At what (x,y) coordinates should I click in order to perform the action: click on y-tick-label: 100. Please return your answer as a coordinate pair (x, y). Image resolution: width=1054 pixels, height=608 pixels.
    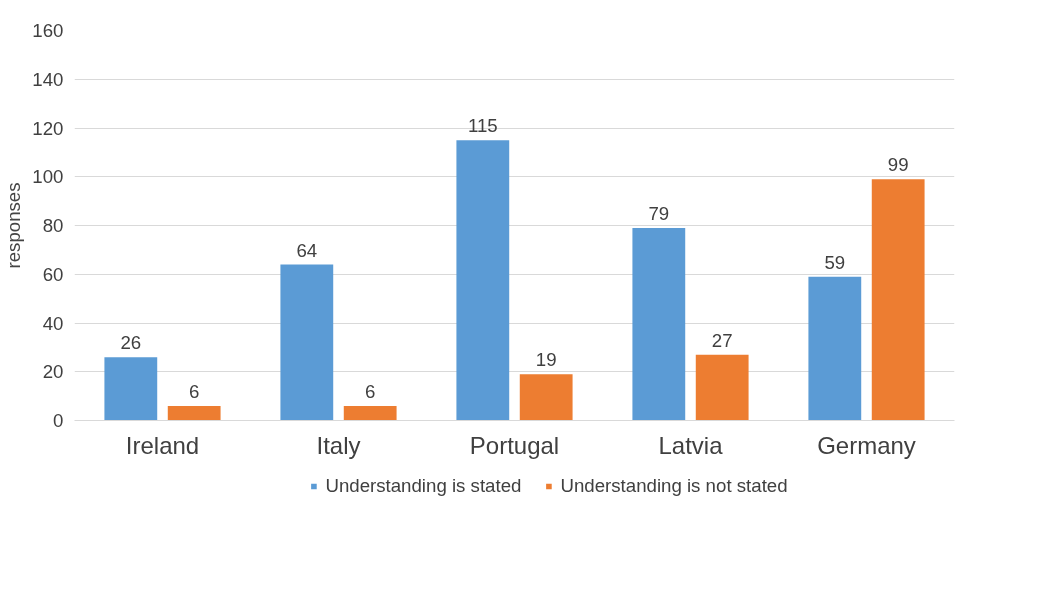
    Looking at the image, I should click on (48, 177).